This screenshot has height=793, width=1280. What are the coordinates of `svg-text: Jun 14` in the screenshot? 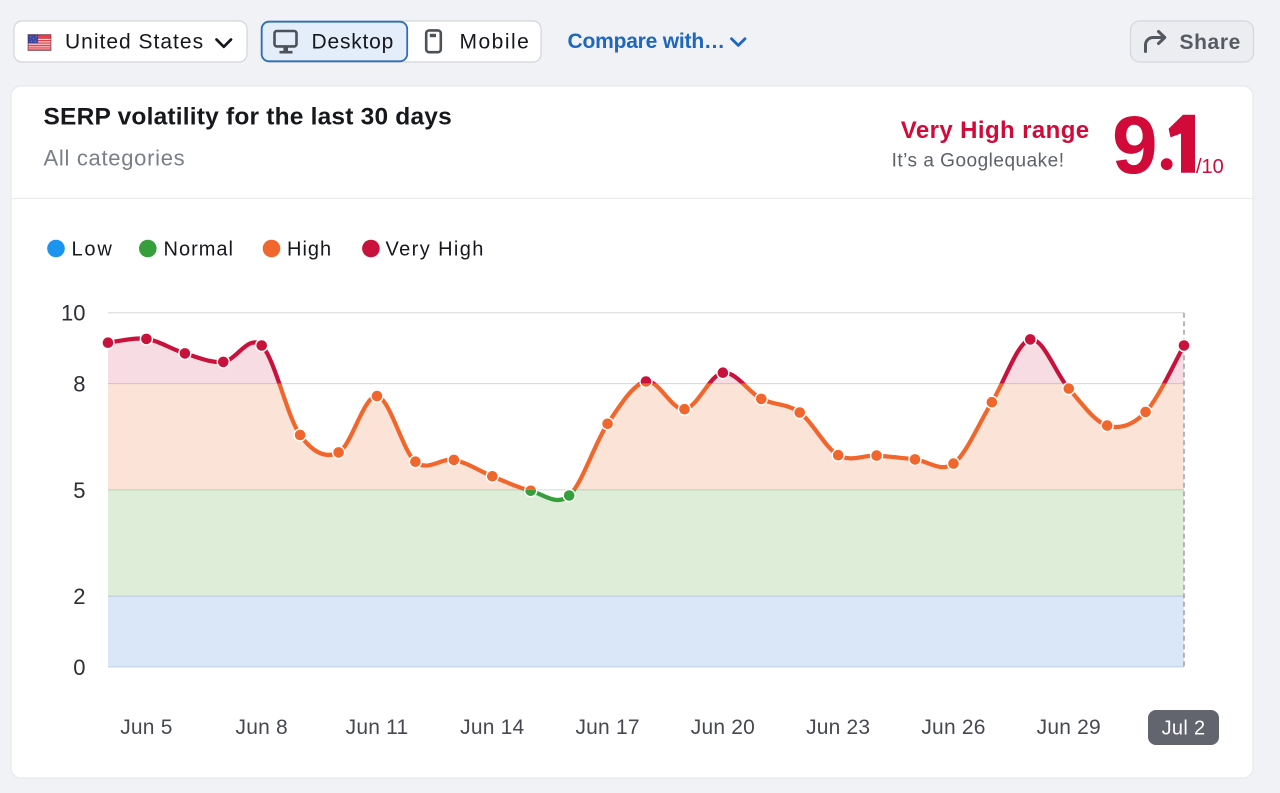 It's located at (492, 727).